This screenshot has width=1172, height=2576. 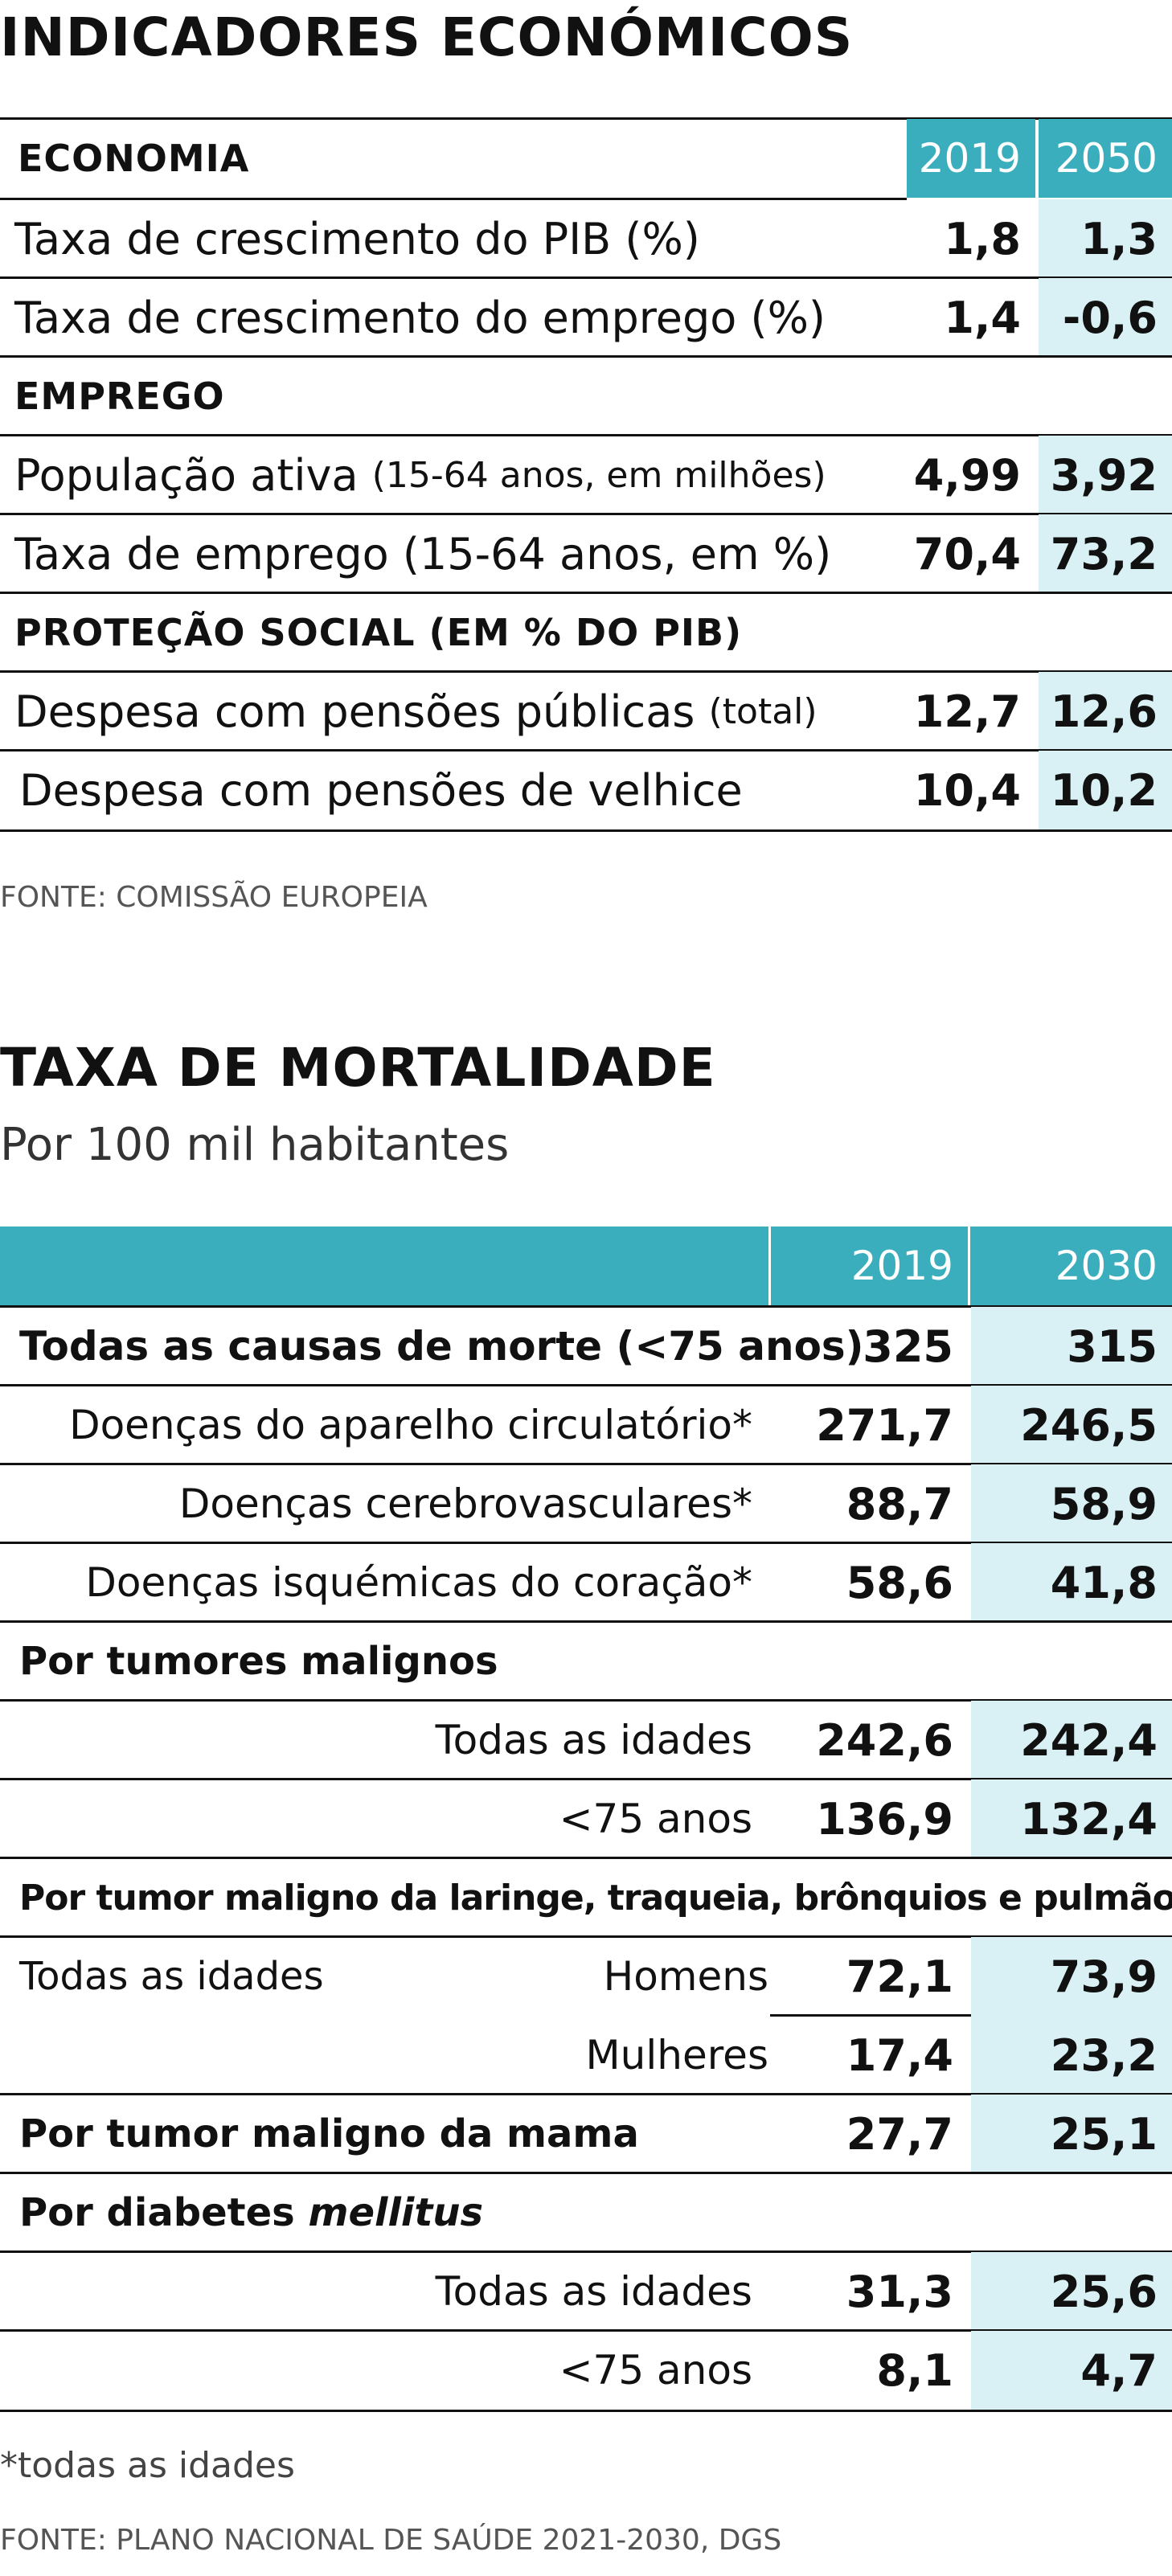 I want to click on row-label: Mulheres, so click(x=676, y=2055).